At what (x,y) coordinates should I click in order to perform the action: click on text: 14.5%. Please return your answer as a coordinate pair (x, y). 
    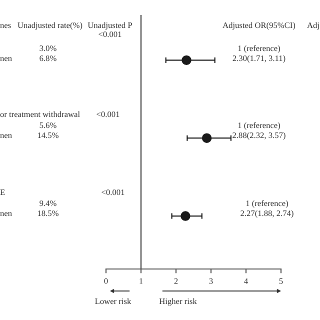
    Looking at the image, I should click on (48, 135).